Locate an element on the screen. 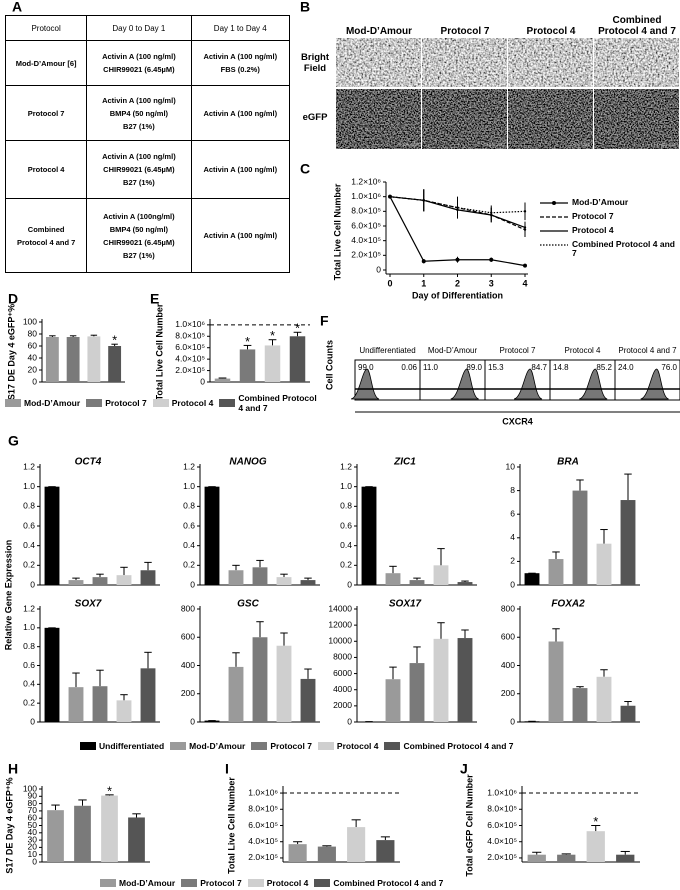  y-tick-label: 1.2 is located at coordinates (346, 466).